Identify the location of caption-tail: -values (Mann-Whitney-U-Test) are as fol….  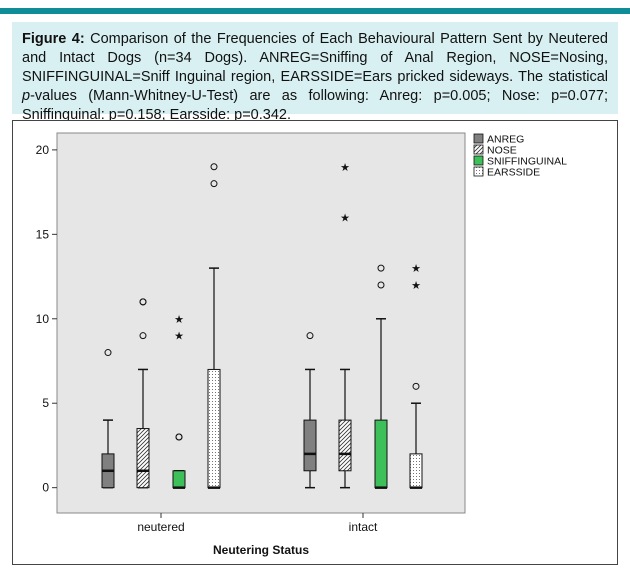
(315, 105).